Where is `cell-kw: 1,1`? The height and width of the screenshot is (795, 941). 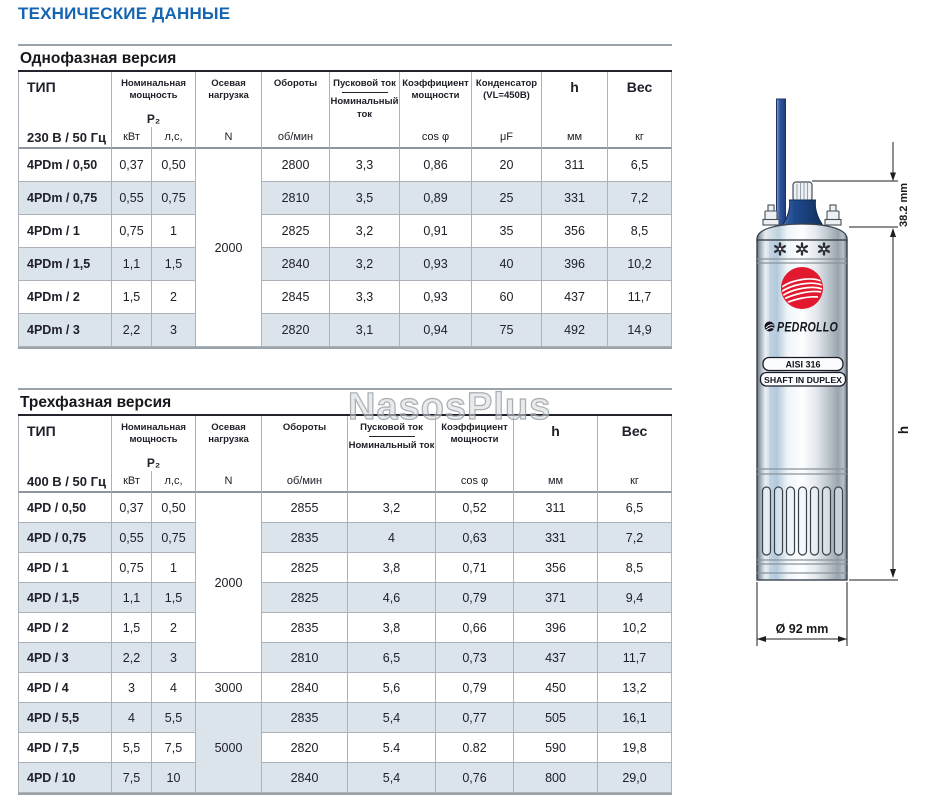
cell-kw: 1,1 is located at coordinates (132, 598).